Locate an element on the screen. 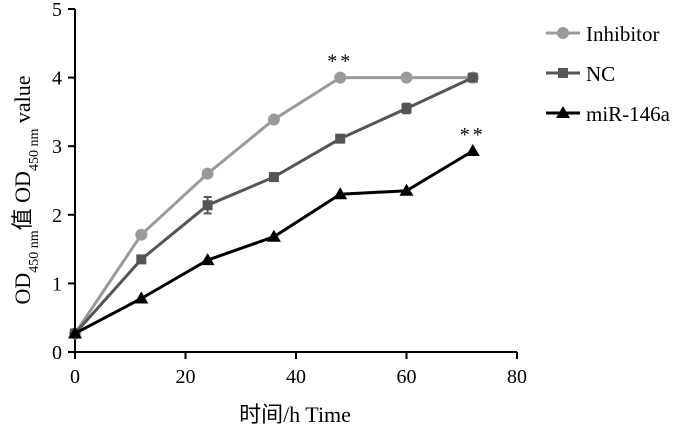 The image size is (700, 429). y-axis-title: OD450 nm值 OD450 nm value is located at coordinates (26, 190).